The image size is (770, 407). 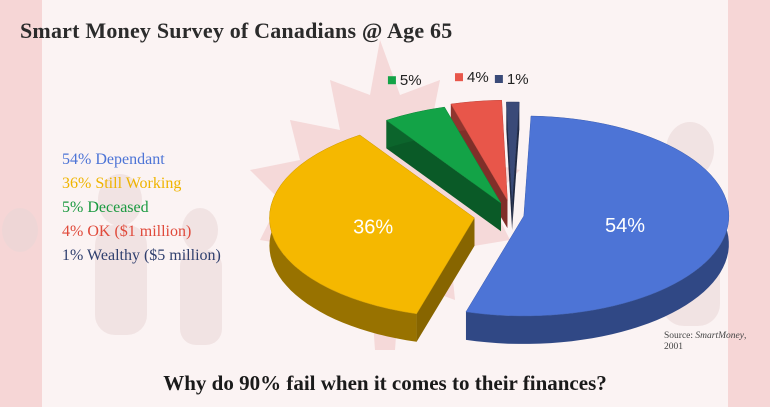 I want to click on legend-swatch-ok, so click(x=458, y=77).